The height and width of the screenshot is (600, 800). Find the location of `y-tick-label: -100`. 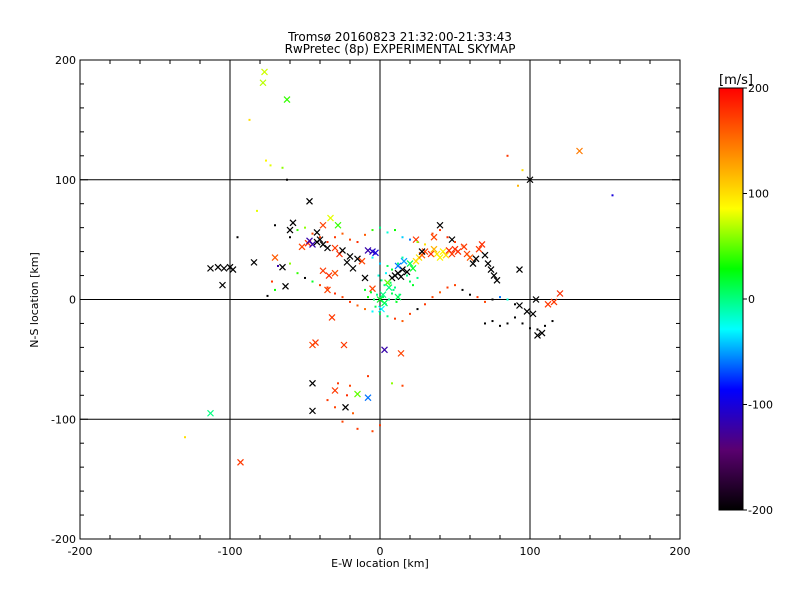

y-tick-label: -100 is located at coordinates (63, 419).